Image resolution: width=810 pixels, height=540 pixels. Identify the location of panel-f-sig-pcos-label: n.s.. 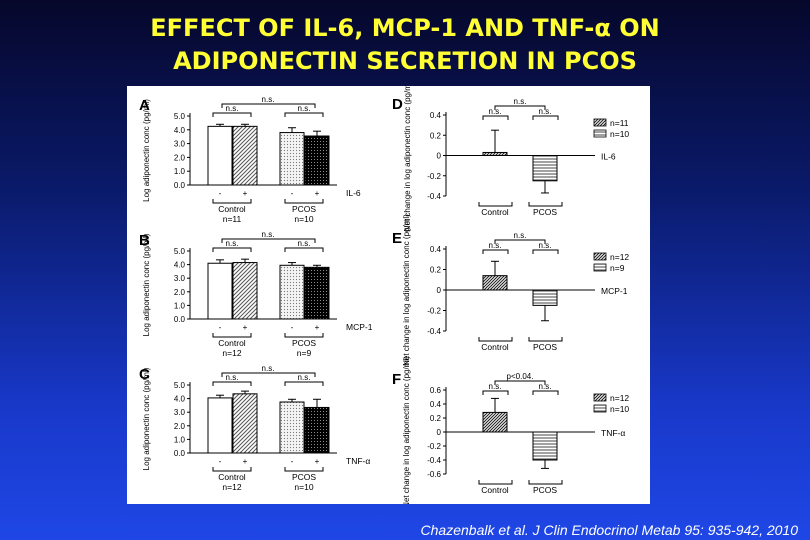
(545, 386).